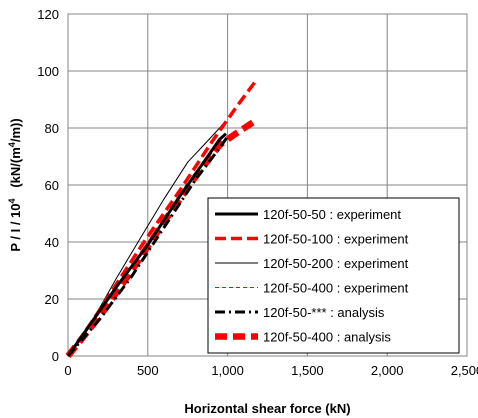 This screenshot has width=478, height=418. What do you see at coordinates (336, 288) in the screenshot?
I see `legend-label: 120f-50-400 : experiment` at bounding box center [336, 288].